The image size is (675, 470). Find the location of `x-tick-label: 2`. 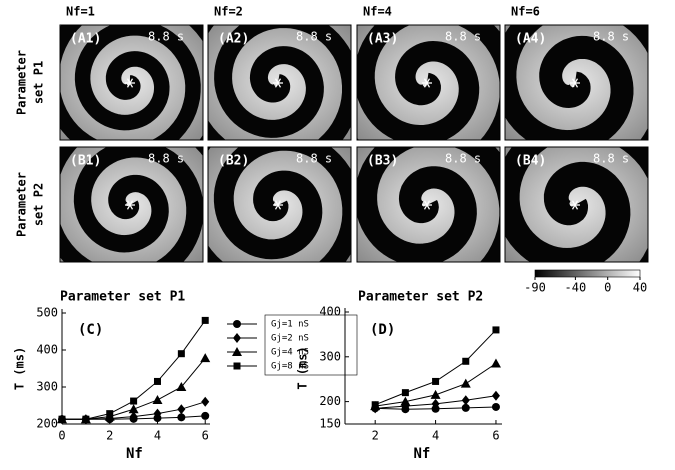

x-tick-label: 2 is located at coordinates (375, 436).